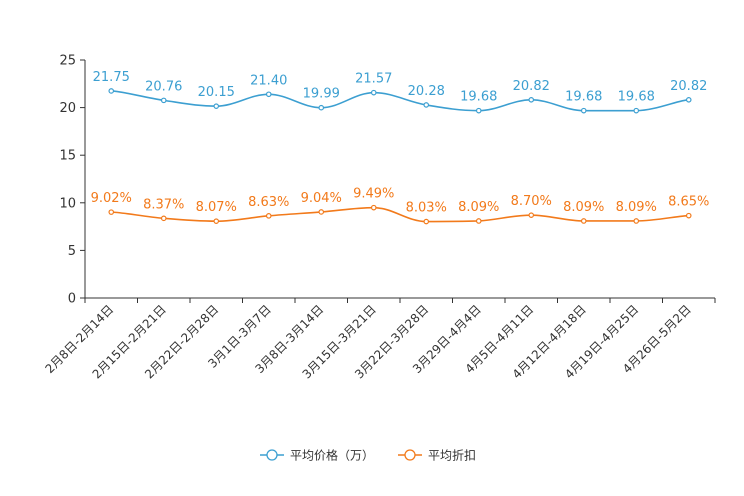  What do you see at coordinates (321, 94) in the screenshot?
I see `data-label: 19.99` at bounding box center [321, 94].